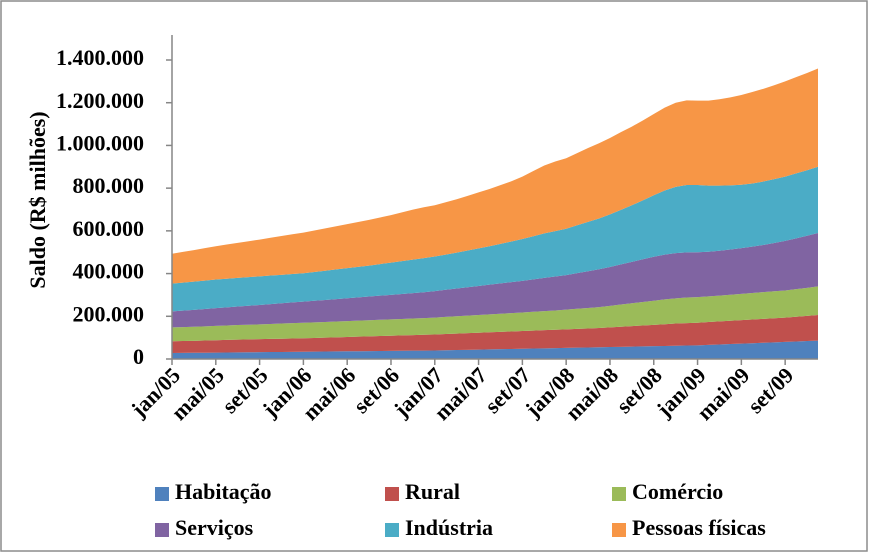 The height and width of the screenshot is (554, 870). Describe the element at coordinates (699, 527) in the screenshot. I see `legend-label: Pessoas físicas` at that location.